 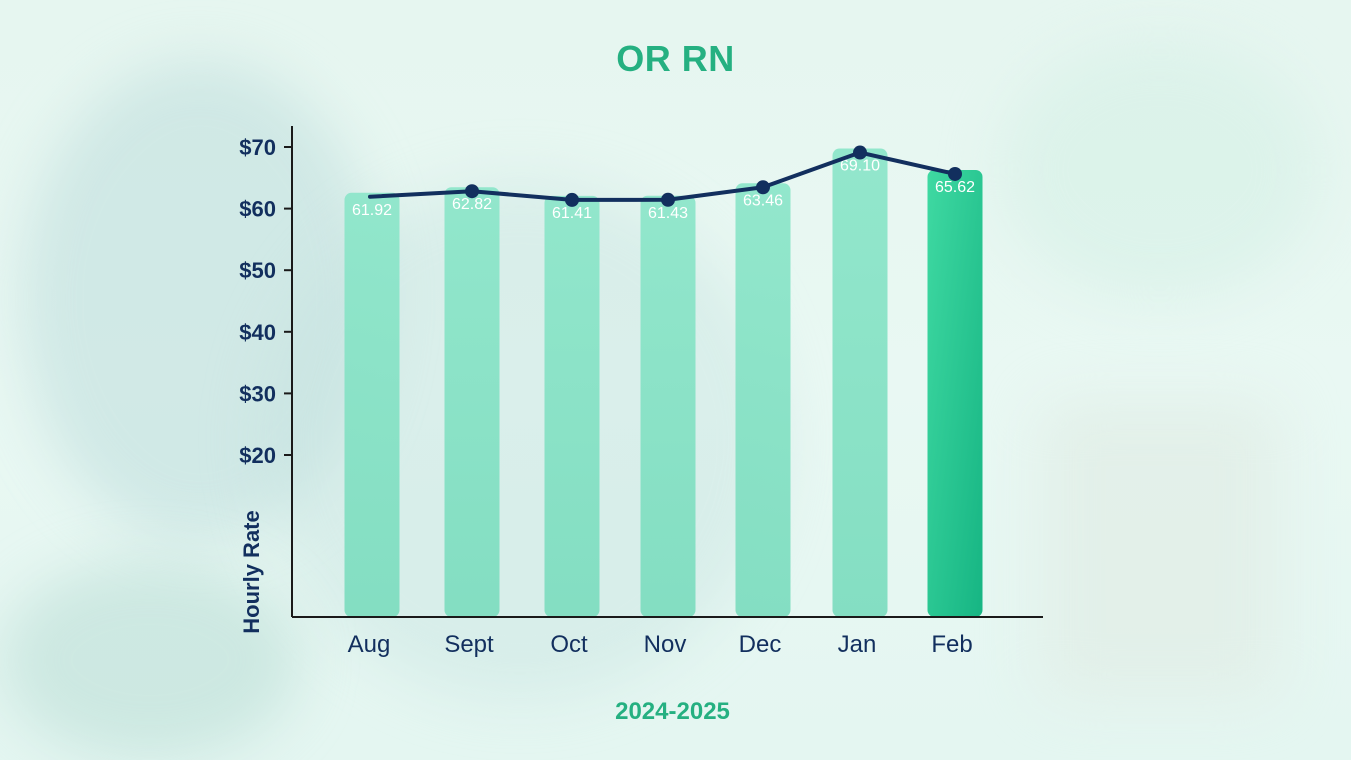 I want to click on x-tick-label-jan: Jan, so click(x=857, y=644).